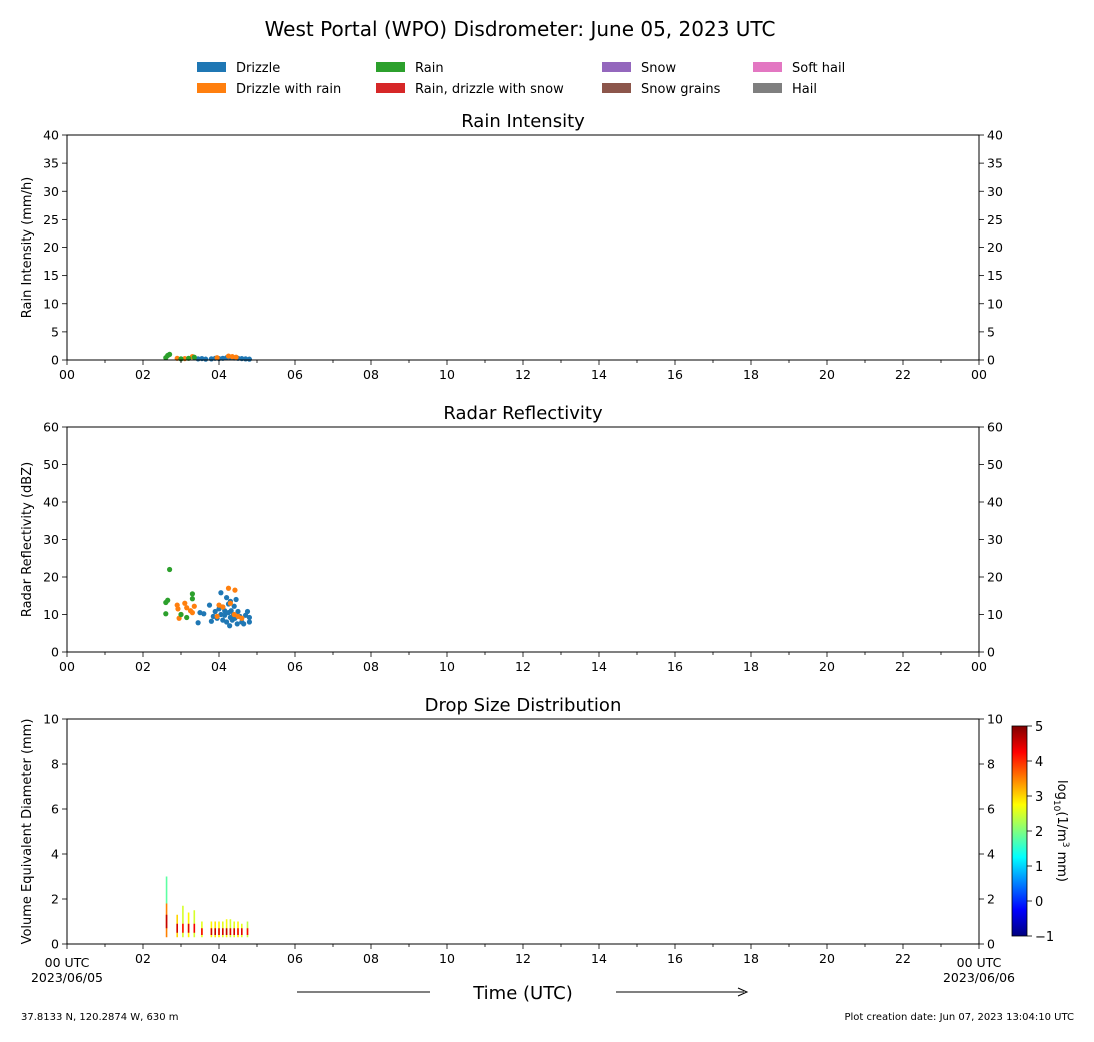  Describe the element at coordinates (523, 705) in the screenshot. I see `panel-title: Drop Size Distribution` at that location.